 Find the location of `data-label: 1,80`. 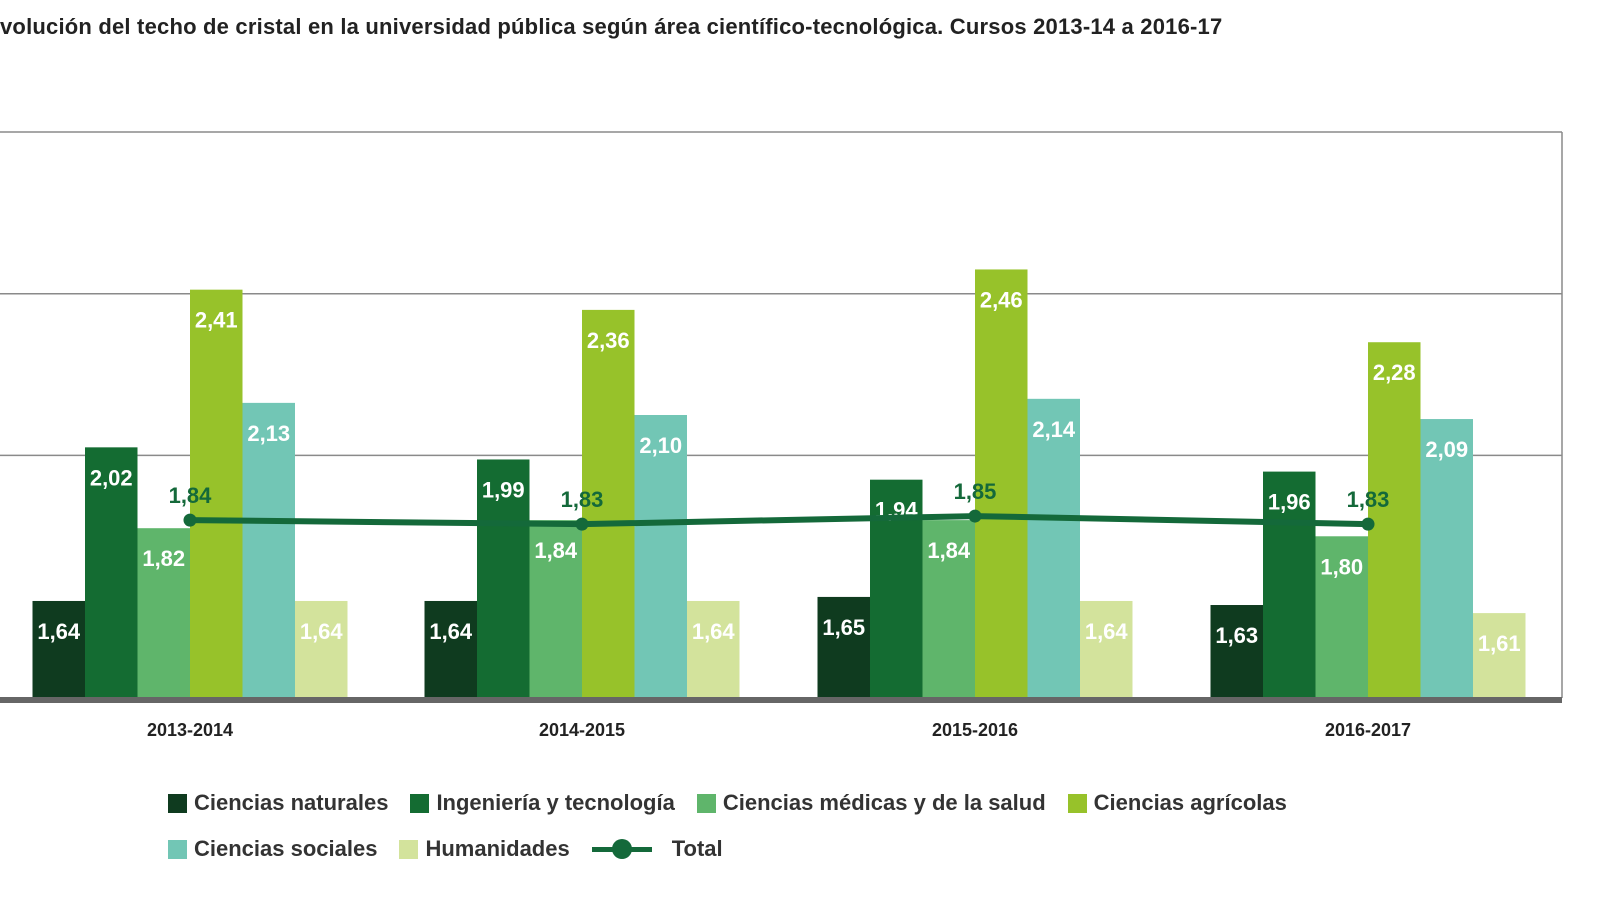

data-label: 1,80 is located at coordinates (1341, 566).